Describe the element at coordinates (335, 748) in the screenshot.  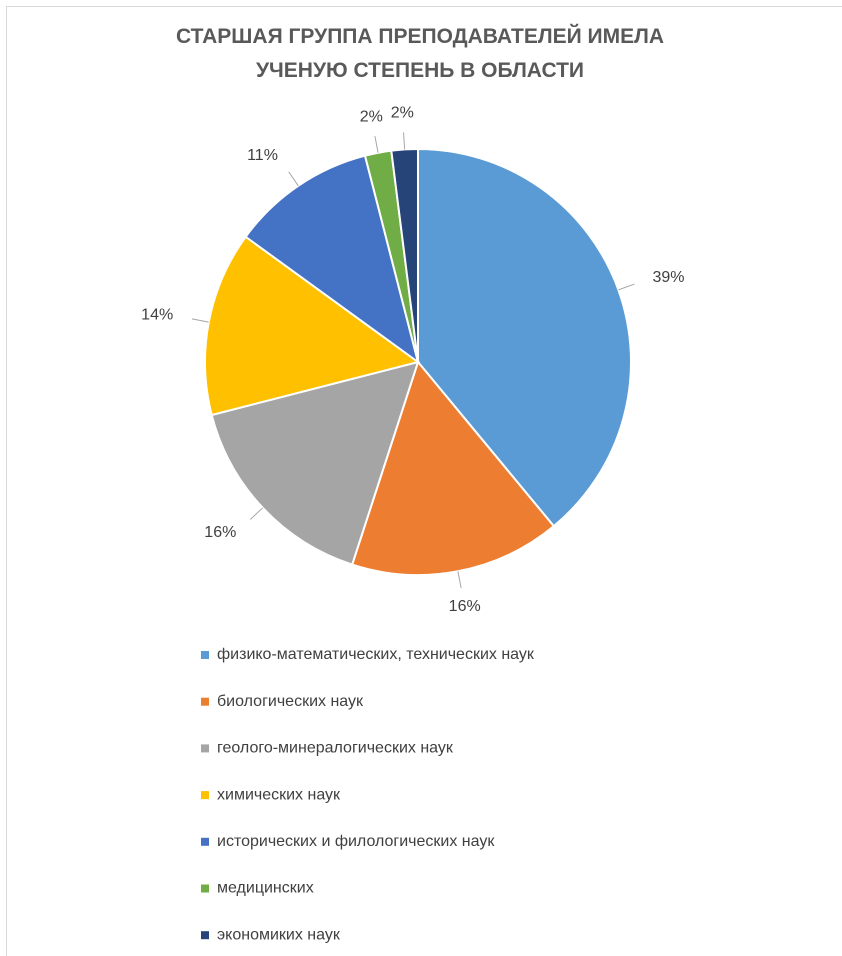
I see `legend-label: геолого-минералогических наук` at that location.